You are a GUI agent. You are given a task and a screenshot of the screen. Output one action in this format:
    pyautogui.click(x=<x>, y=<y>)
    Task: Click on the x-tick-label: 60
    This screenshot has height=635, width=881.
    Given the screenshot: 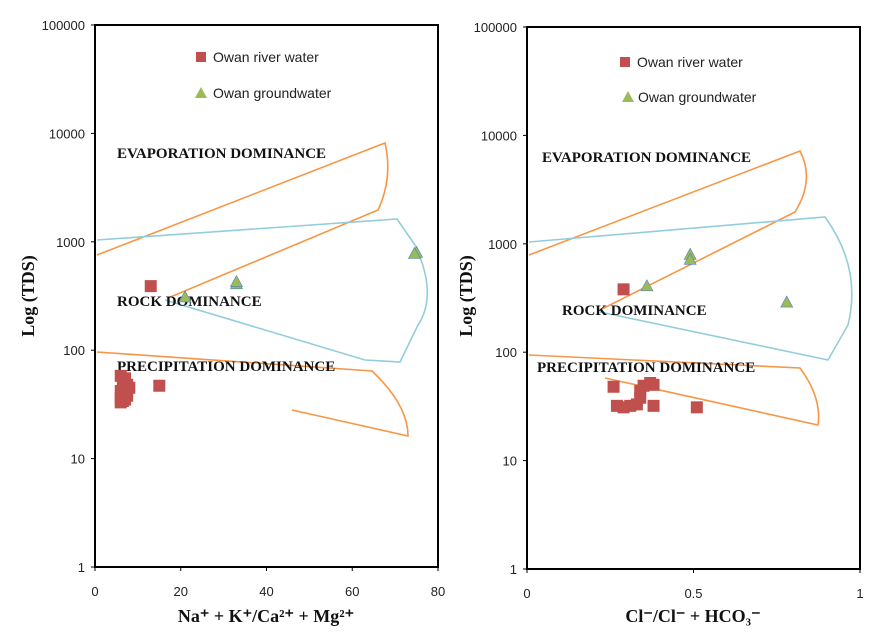 What is the action you would take?
    pyautogui.click(x=352, y=591)
    